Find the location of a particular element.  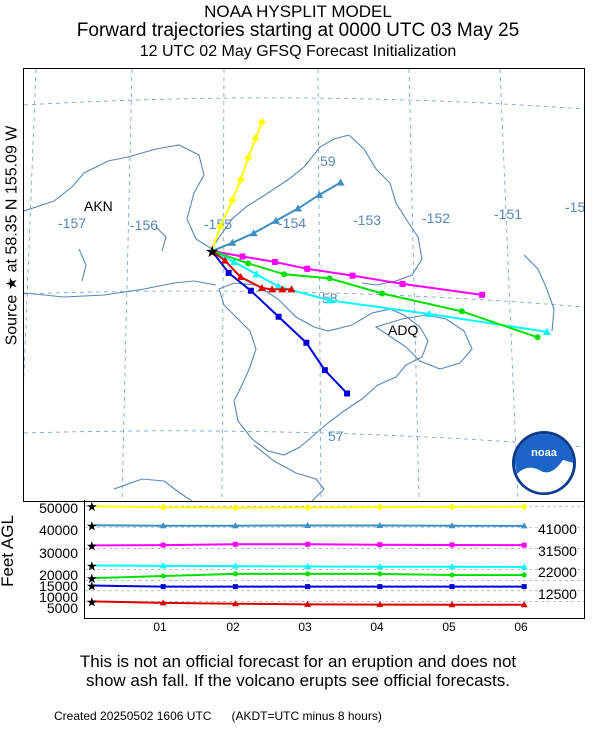

model-title: NOAA HYSPLIT MODEL is located at coordinates (298, 11).